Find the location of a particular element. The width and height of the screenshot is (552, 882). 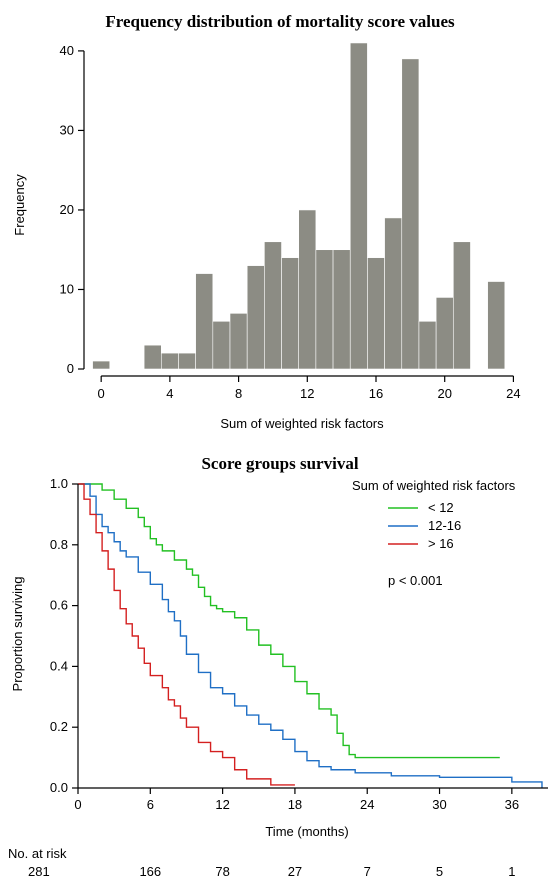

histogram-y-tick-label: 0 is located at coordinates (70, 368).